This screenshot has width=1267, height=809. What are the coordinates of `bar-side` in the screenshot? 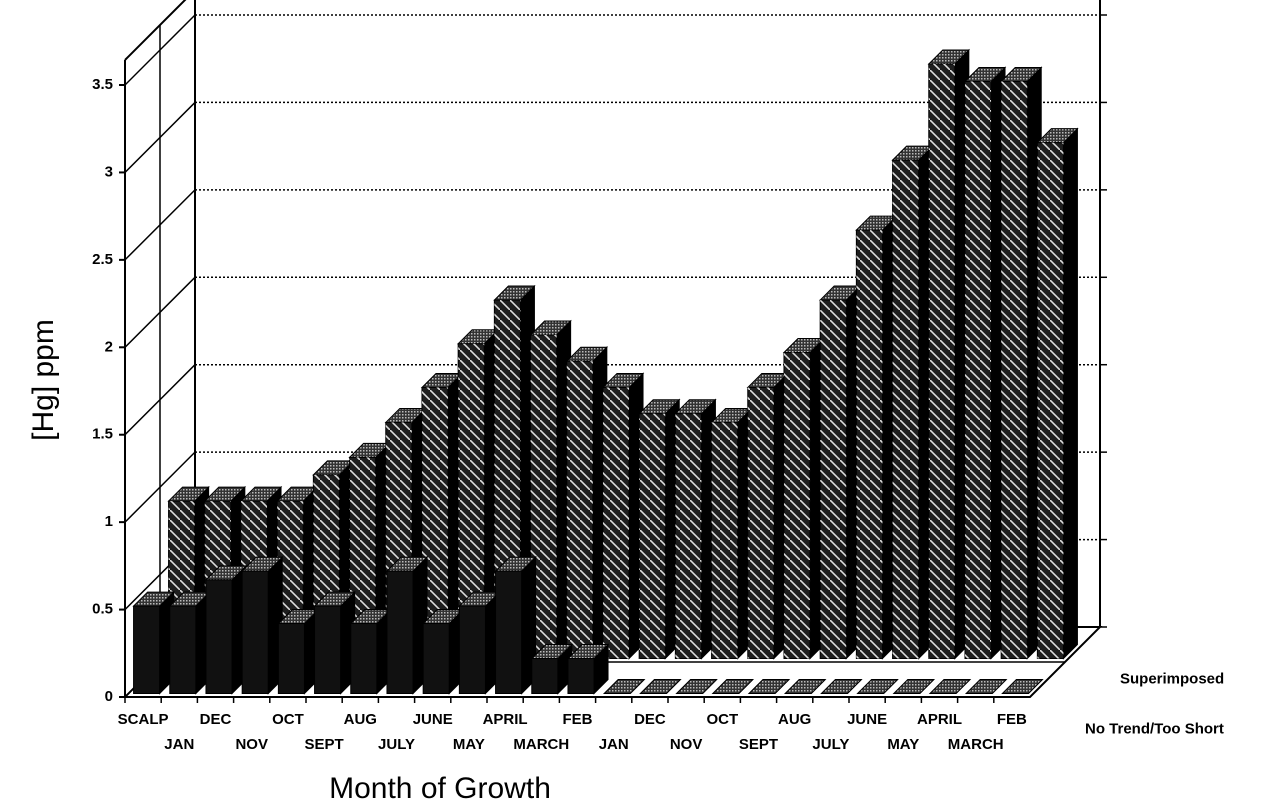 It's located at (1070, 393).